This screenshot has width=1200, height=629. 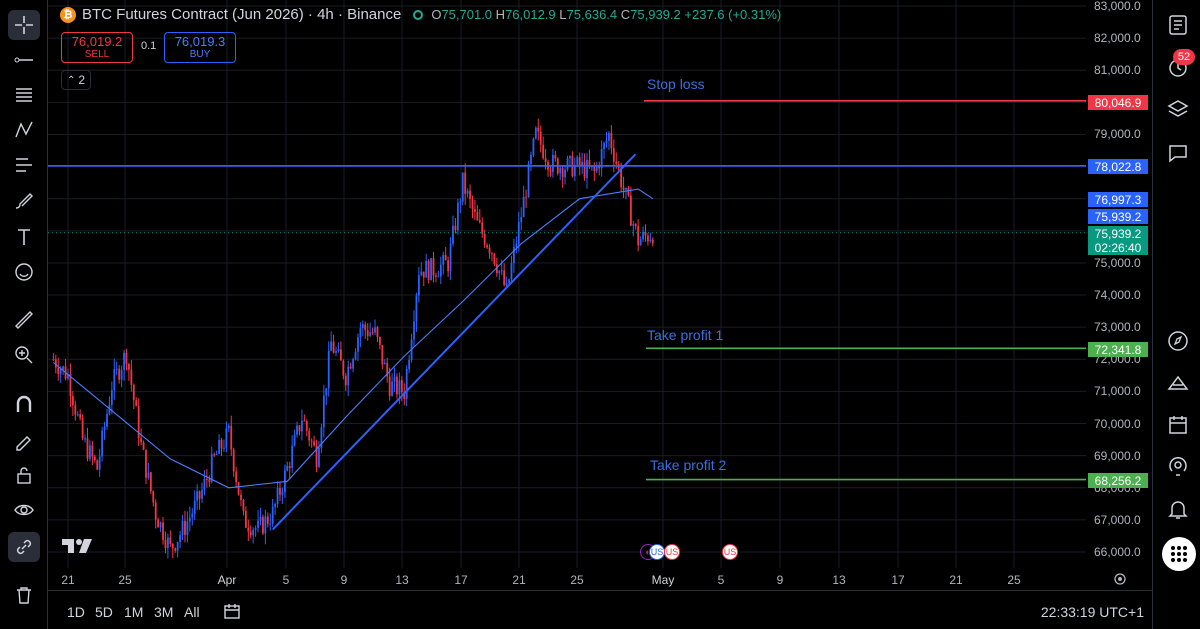 What do you see at coordinates (688, 465) in the screenshot?
I see `take-profit-2-label: Take profit 2` at bounding box center [688, 465].